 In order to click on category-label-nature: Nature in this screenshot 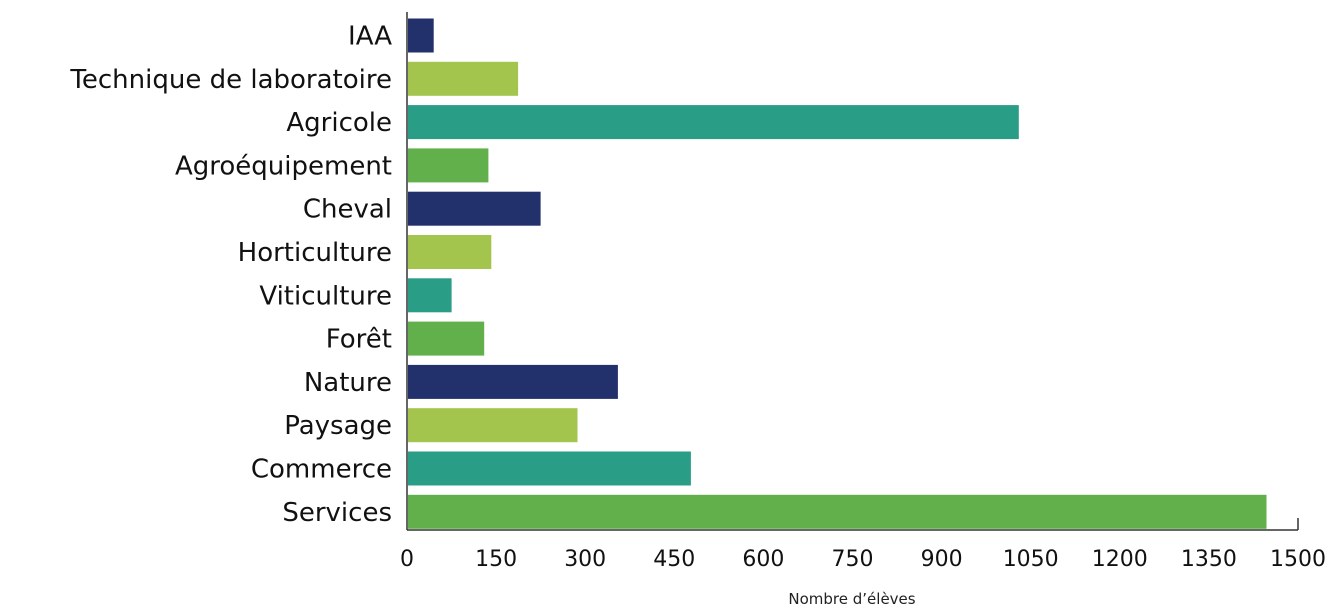, I will do `click(348, 383)`.